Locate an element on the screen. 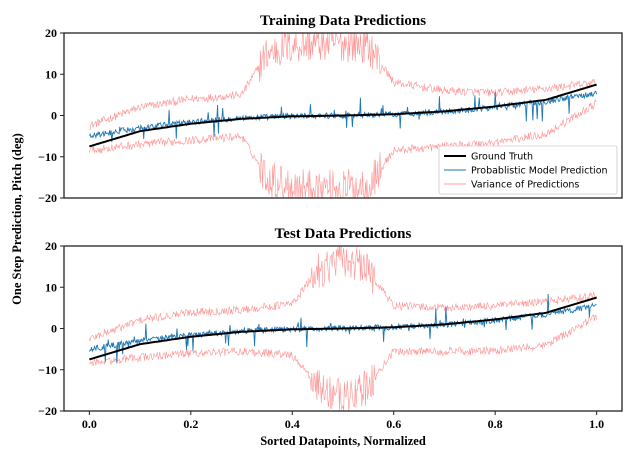 This screenshot has width=640, height=474. top-panel-title: Training Data Predictions is located at coordinates (343, 21).